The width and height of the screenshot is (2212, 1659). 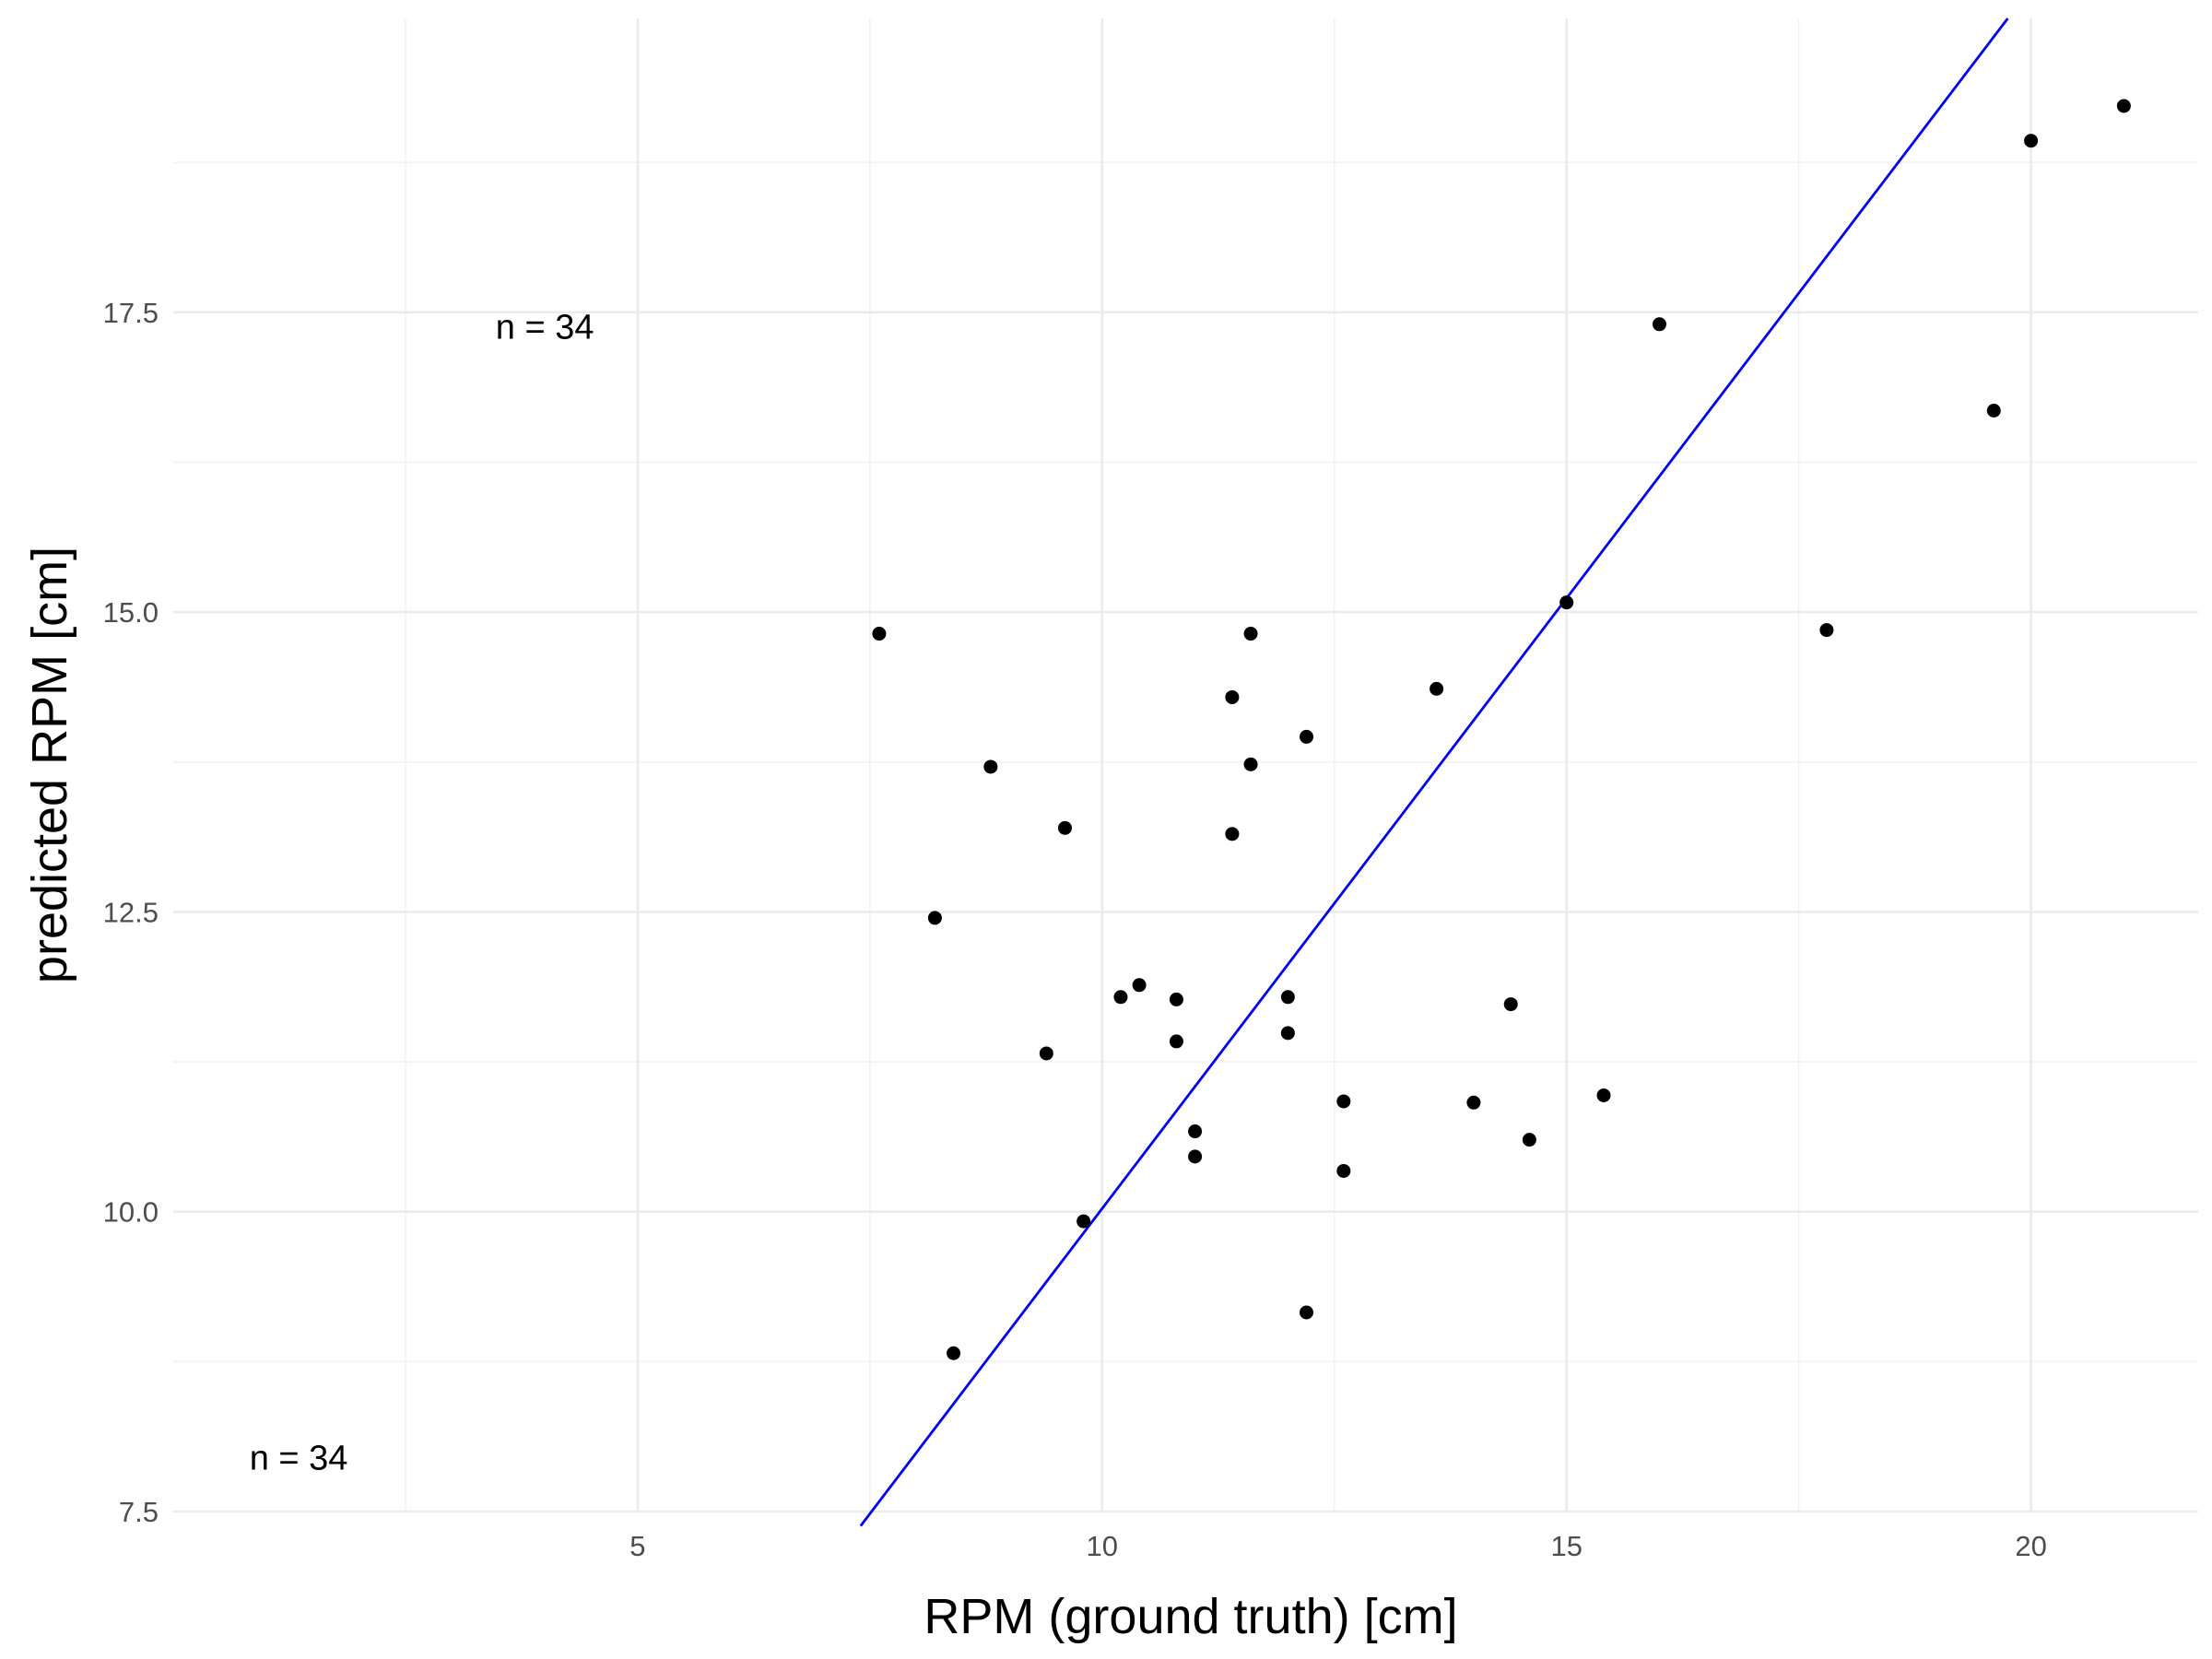 What do you see at coordinates (131, 313) in the screenshot?
I see `y-tick-label: 17.5` at bounding box center [131, 313].